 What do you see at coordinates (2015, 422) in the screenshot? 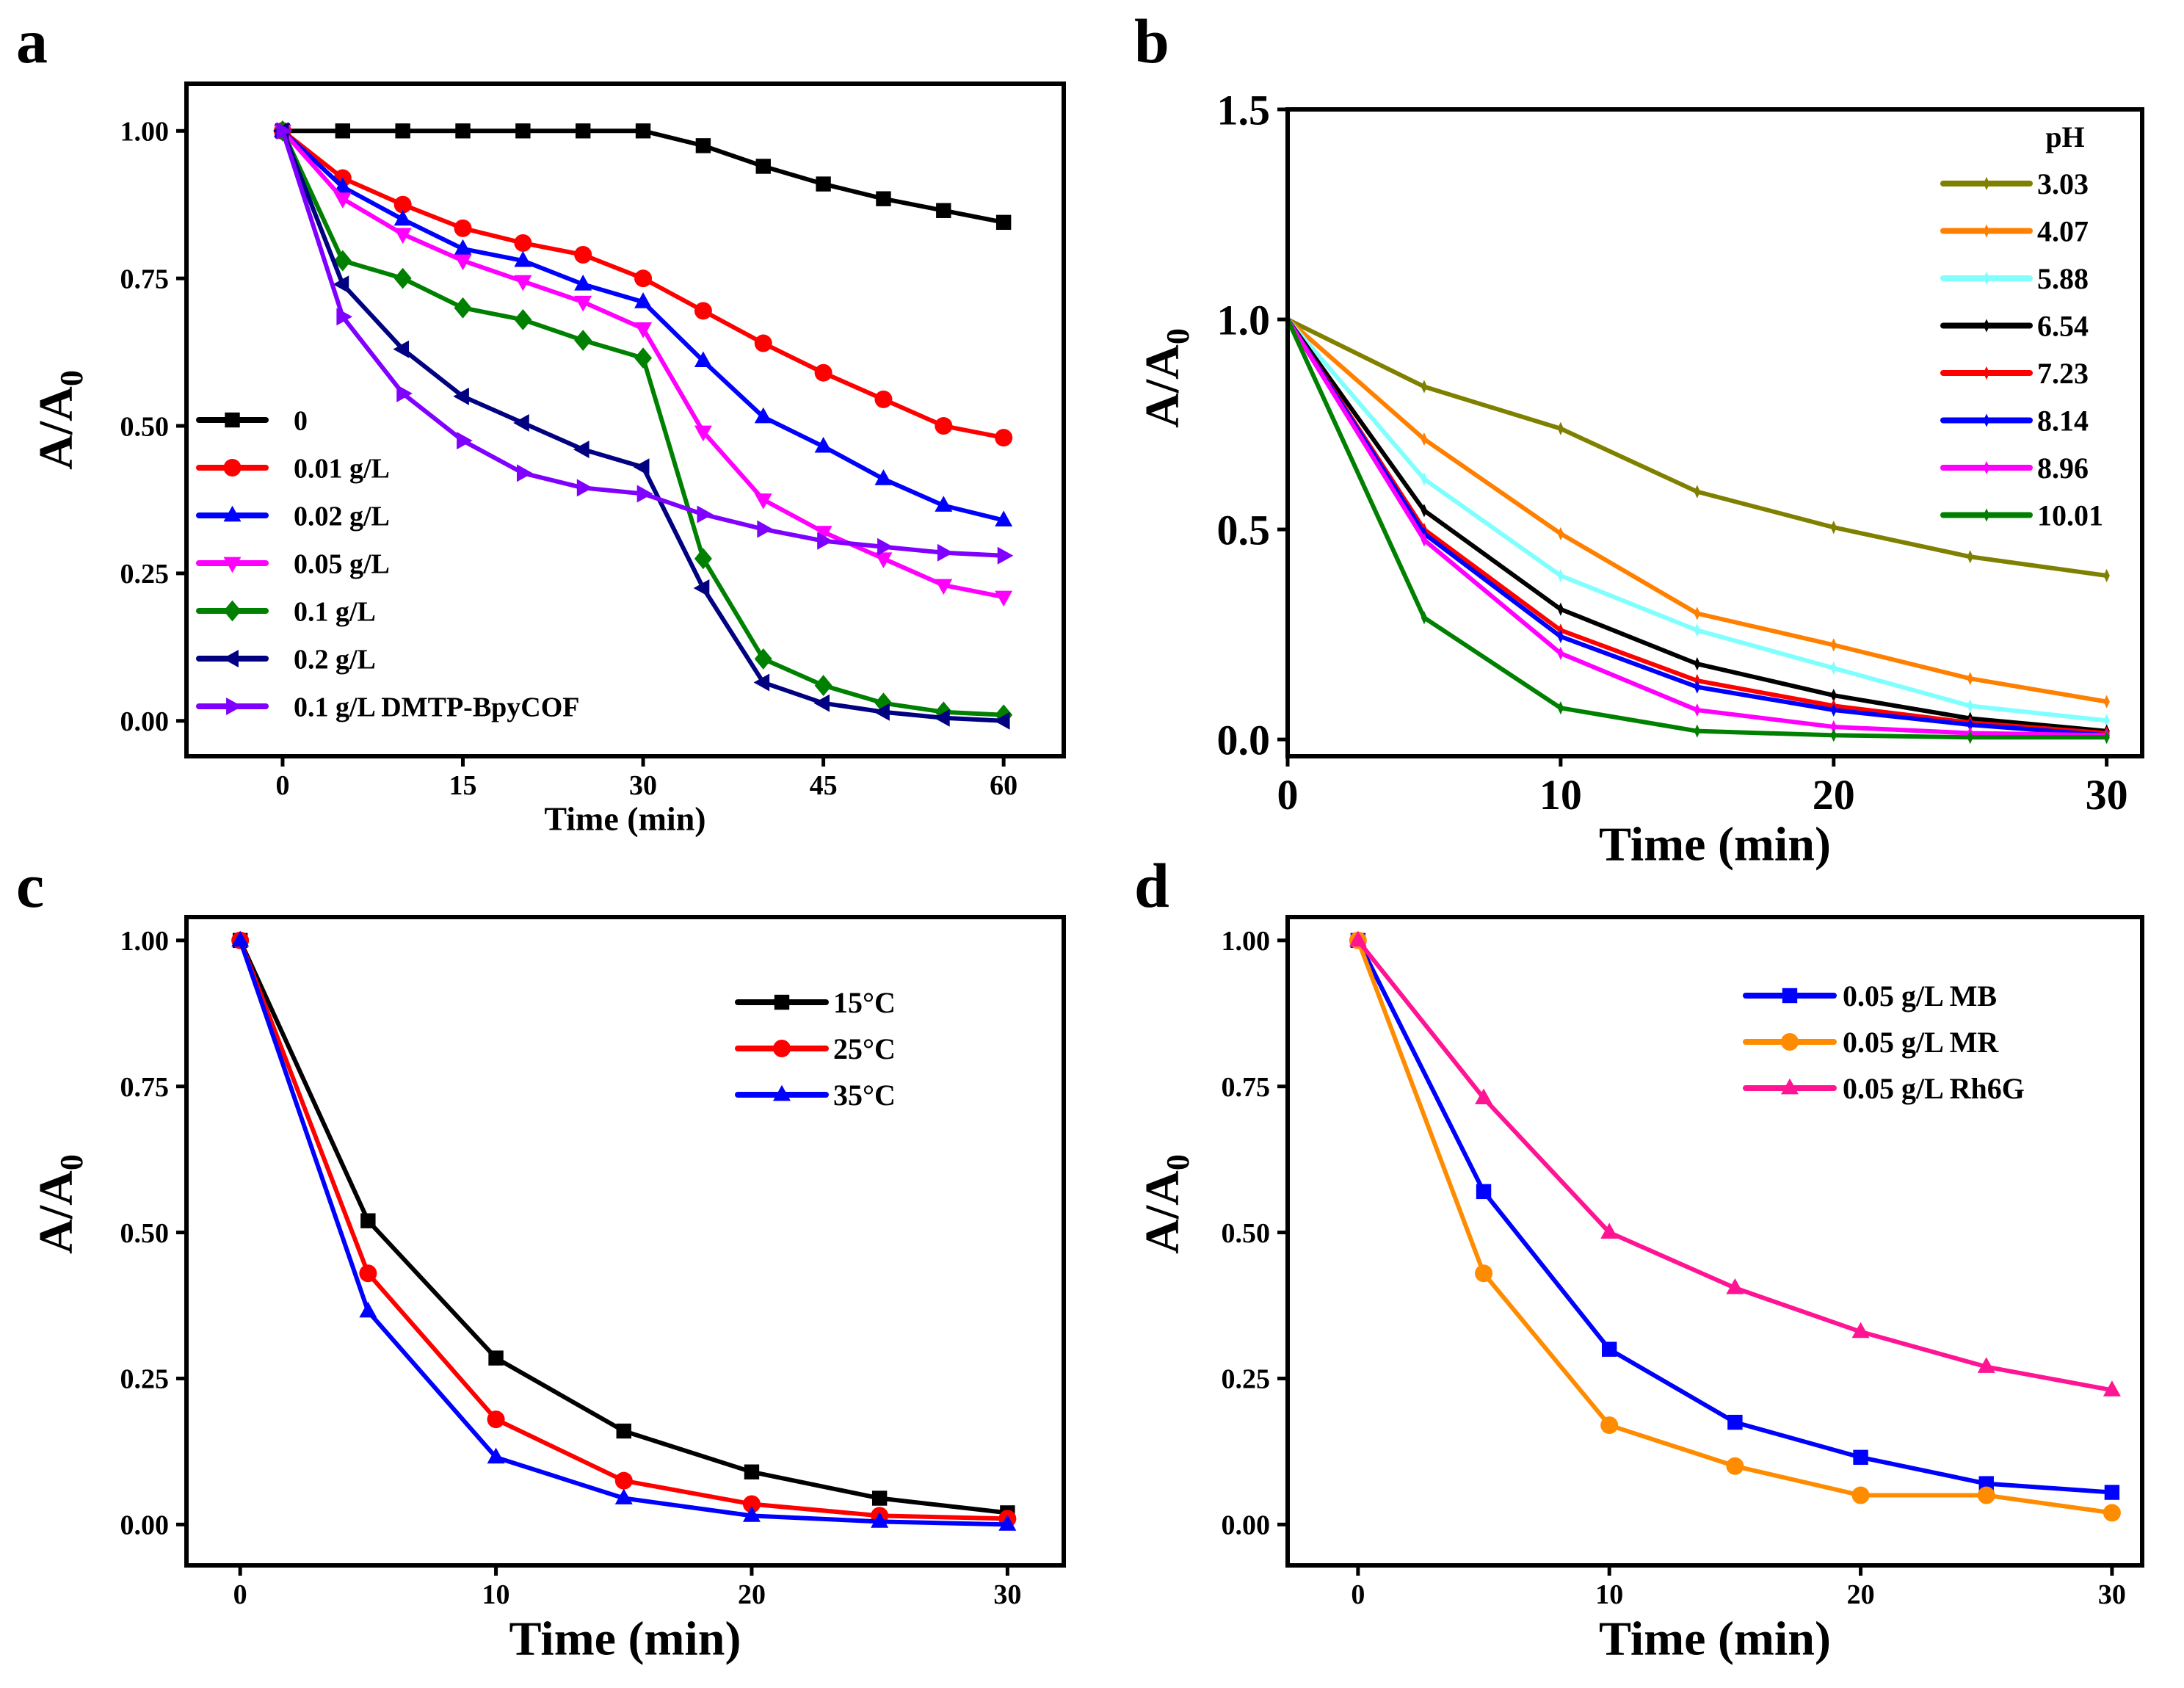
I see `legend-item: 8.14` at bounding box center [2015, 422].